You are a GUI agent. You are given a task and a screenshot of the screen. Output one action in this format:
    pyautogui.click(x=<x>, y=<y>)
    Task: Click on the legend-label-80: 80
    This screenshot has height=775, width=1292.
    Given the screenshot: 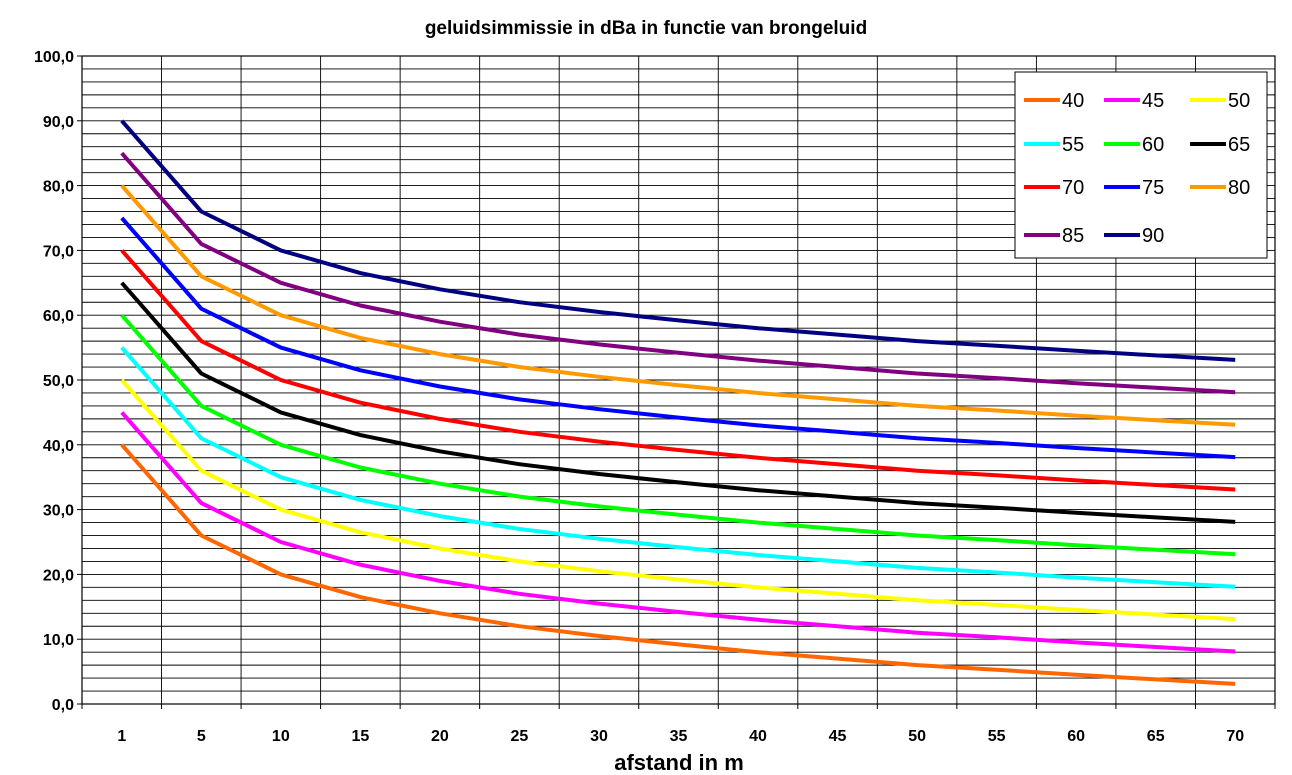 What is the action you would take?
    pyautogui.click(x=1239, y=188)
    